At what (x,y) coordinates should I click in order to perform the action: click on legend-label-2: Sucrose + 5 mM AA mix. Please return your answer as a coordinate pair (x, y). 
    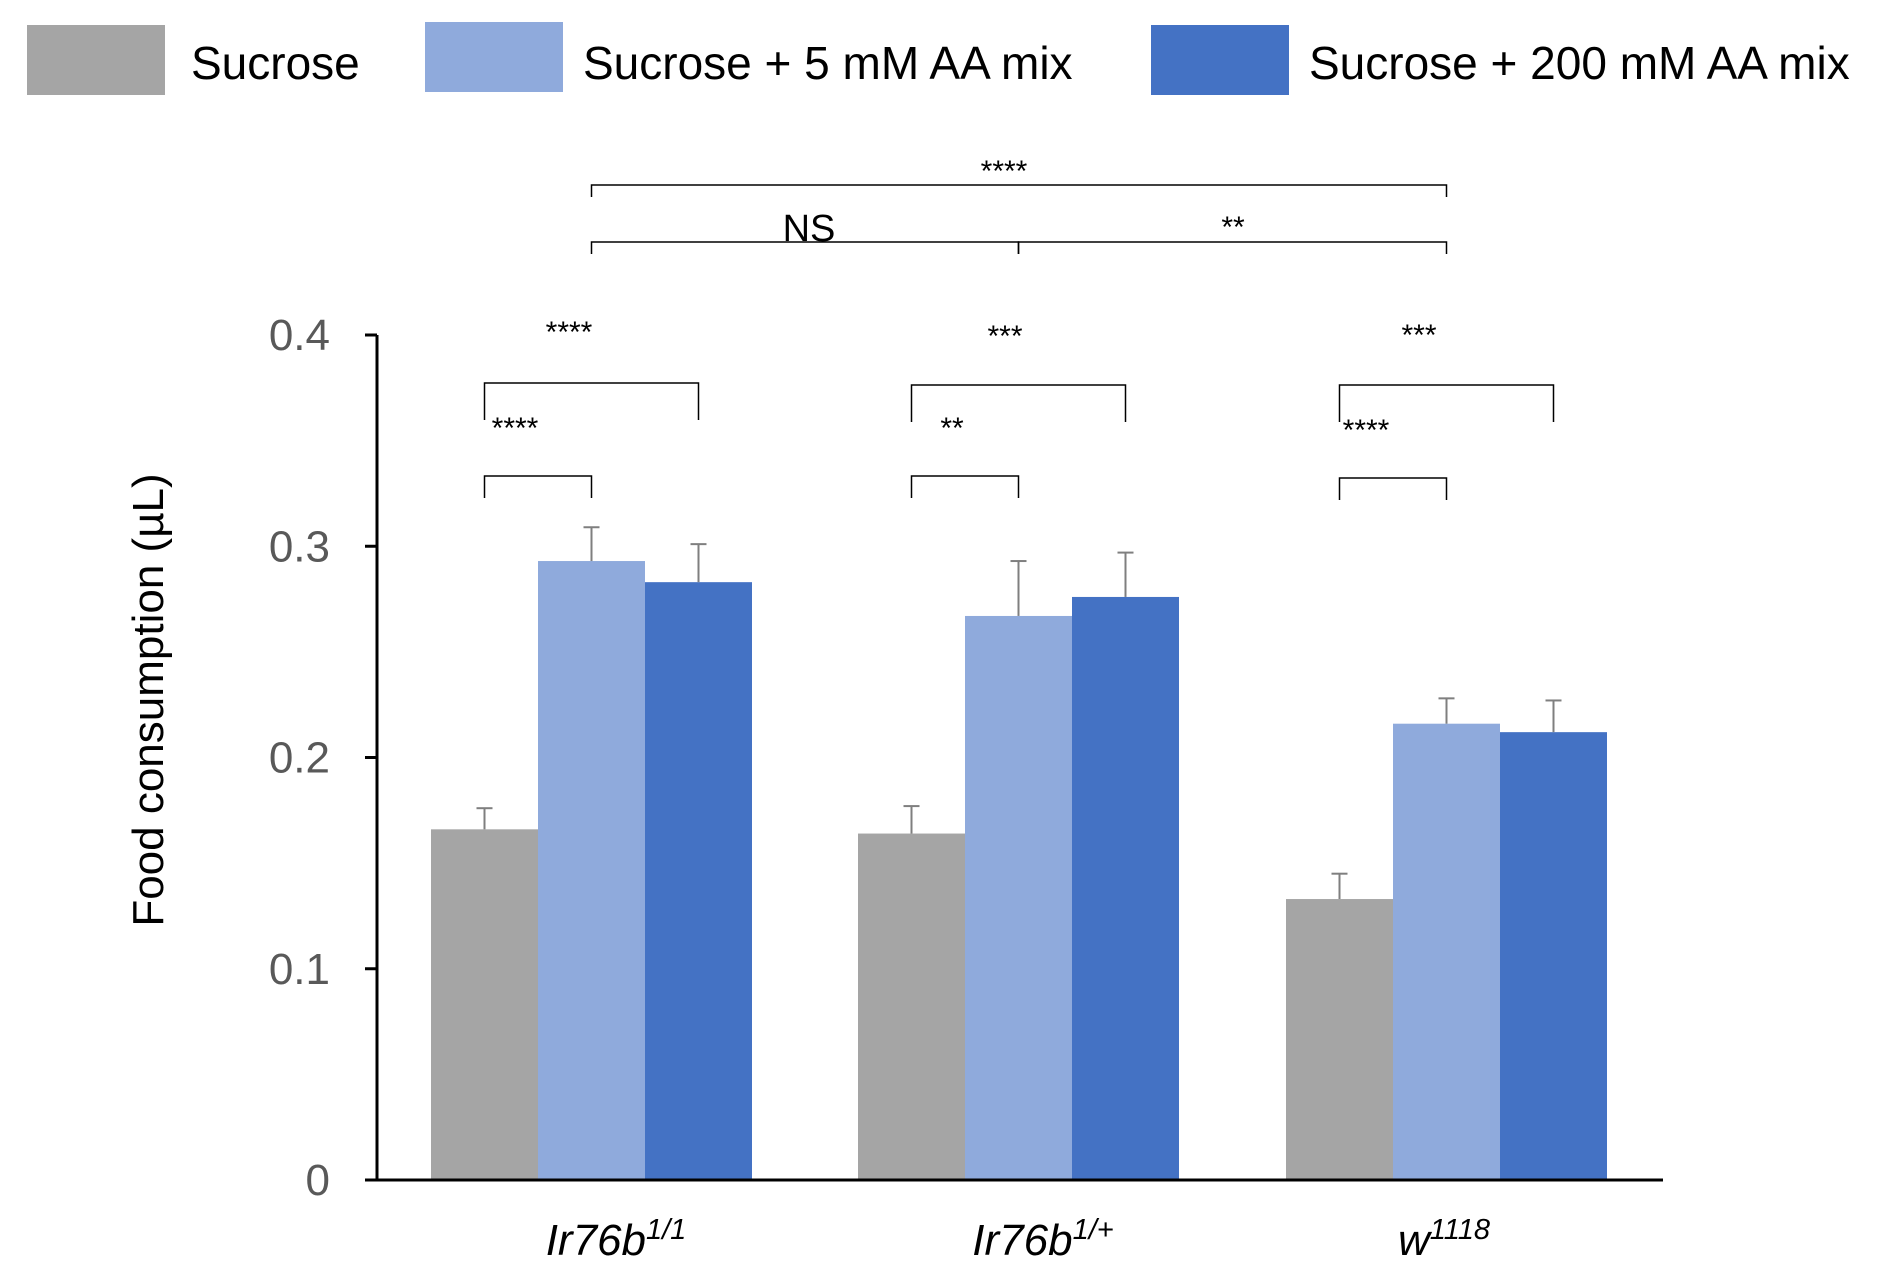
    Looking at the image, I should click on (828, 63).